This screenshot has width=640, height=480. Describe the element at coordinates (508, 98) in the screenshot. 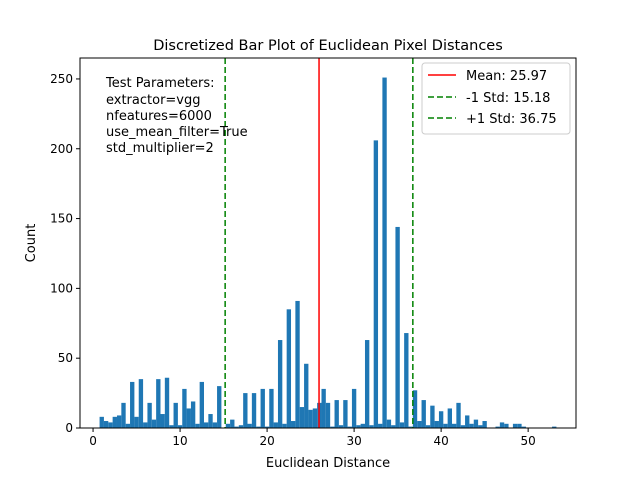

I see `legend-minus-std-label: -1 Std: 15.18` at that location.